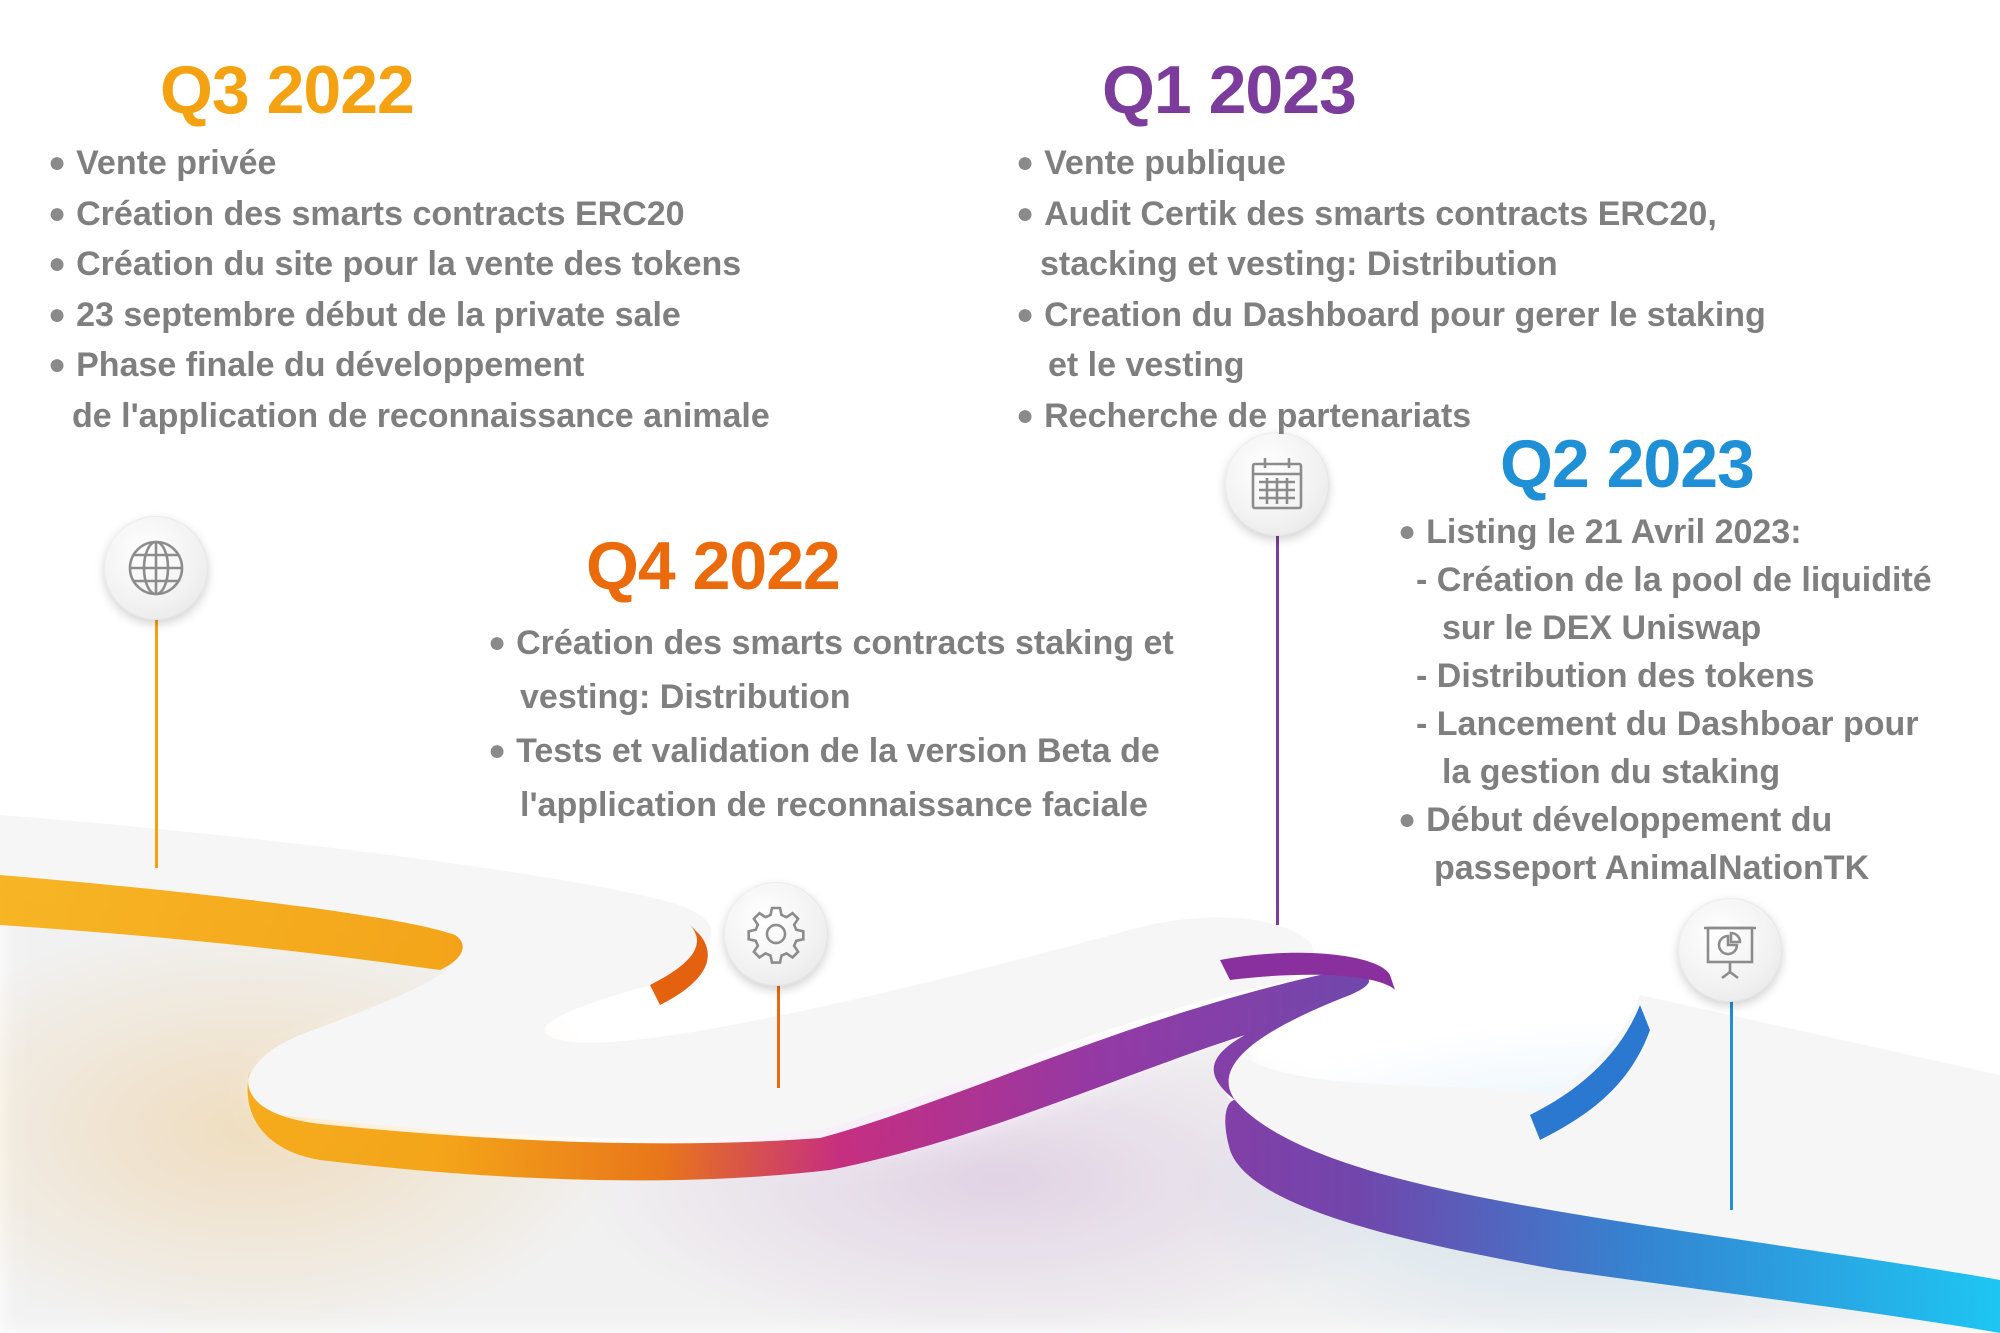  I want to click on gear-icon, so click(776, 935).